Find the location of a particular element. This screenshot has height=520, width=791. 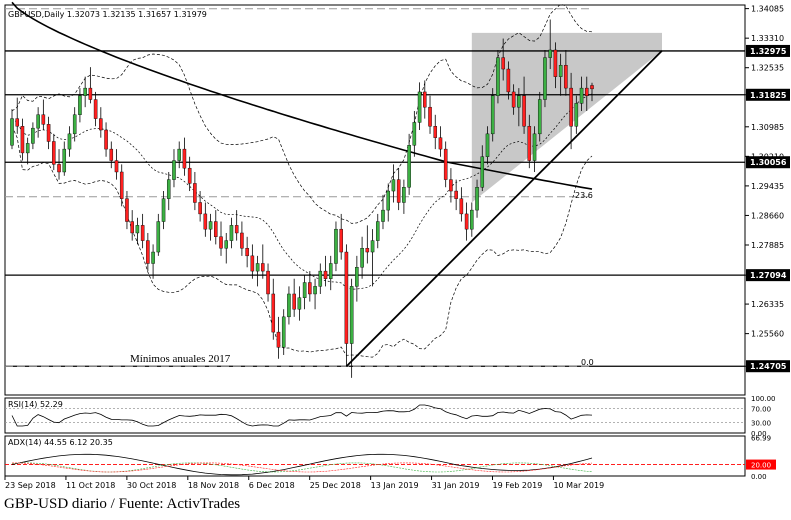

rsi-tick-label: 100.00 is located at coordinates (763, 399).